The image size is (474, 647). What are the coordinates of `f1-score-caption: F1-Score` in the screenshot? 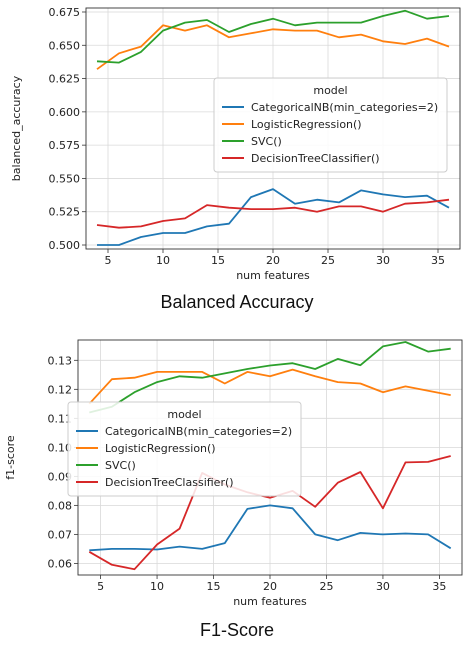 It's located at (237, 630).